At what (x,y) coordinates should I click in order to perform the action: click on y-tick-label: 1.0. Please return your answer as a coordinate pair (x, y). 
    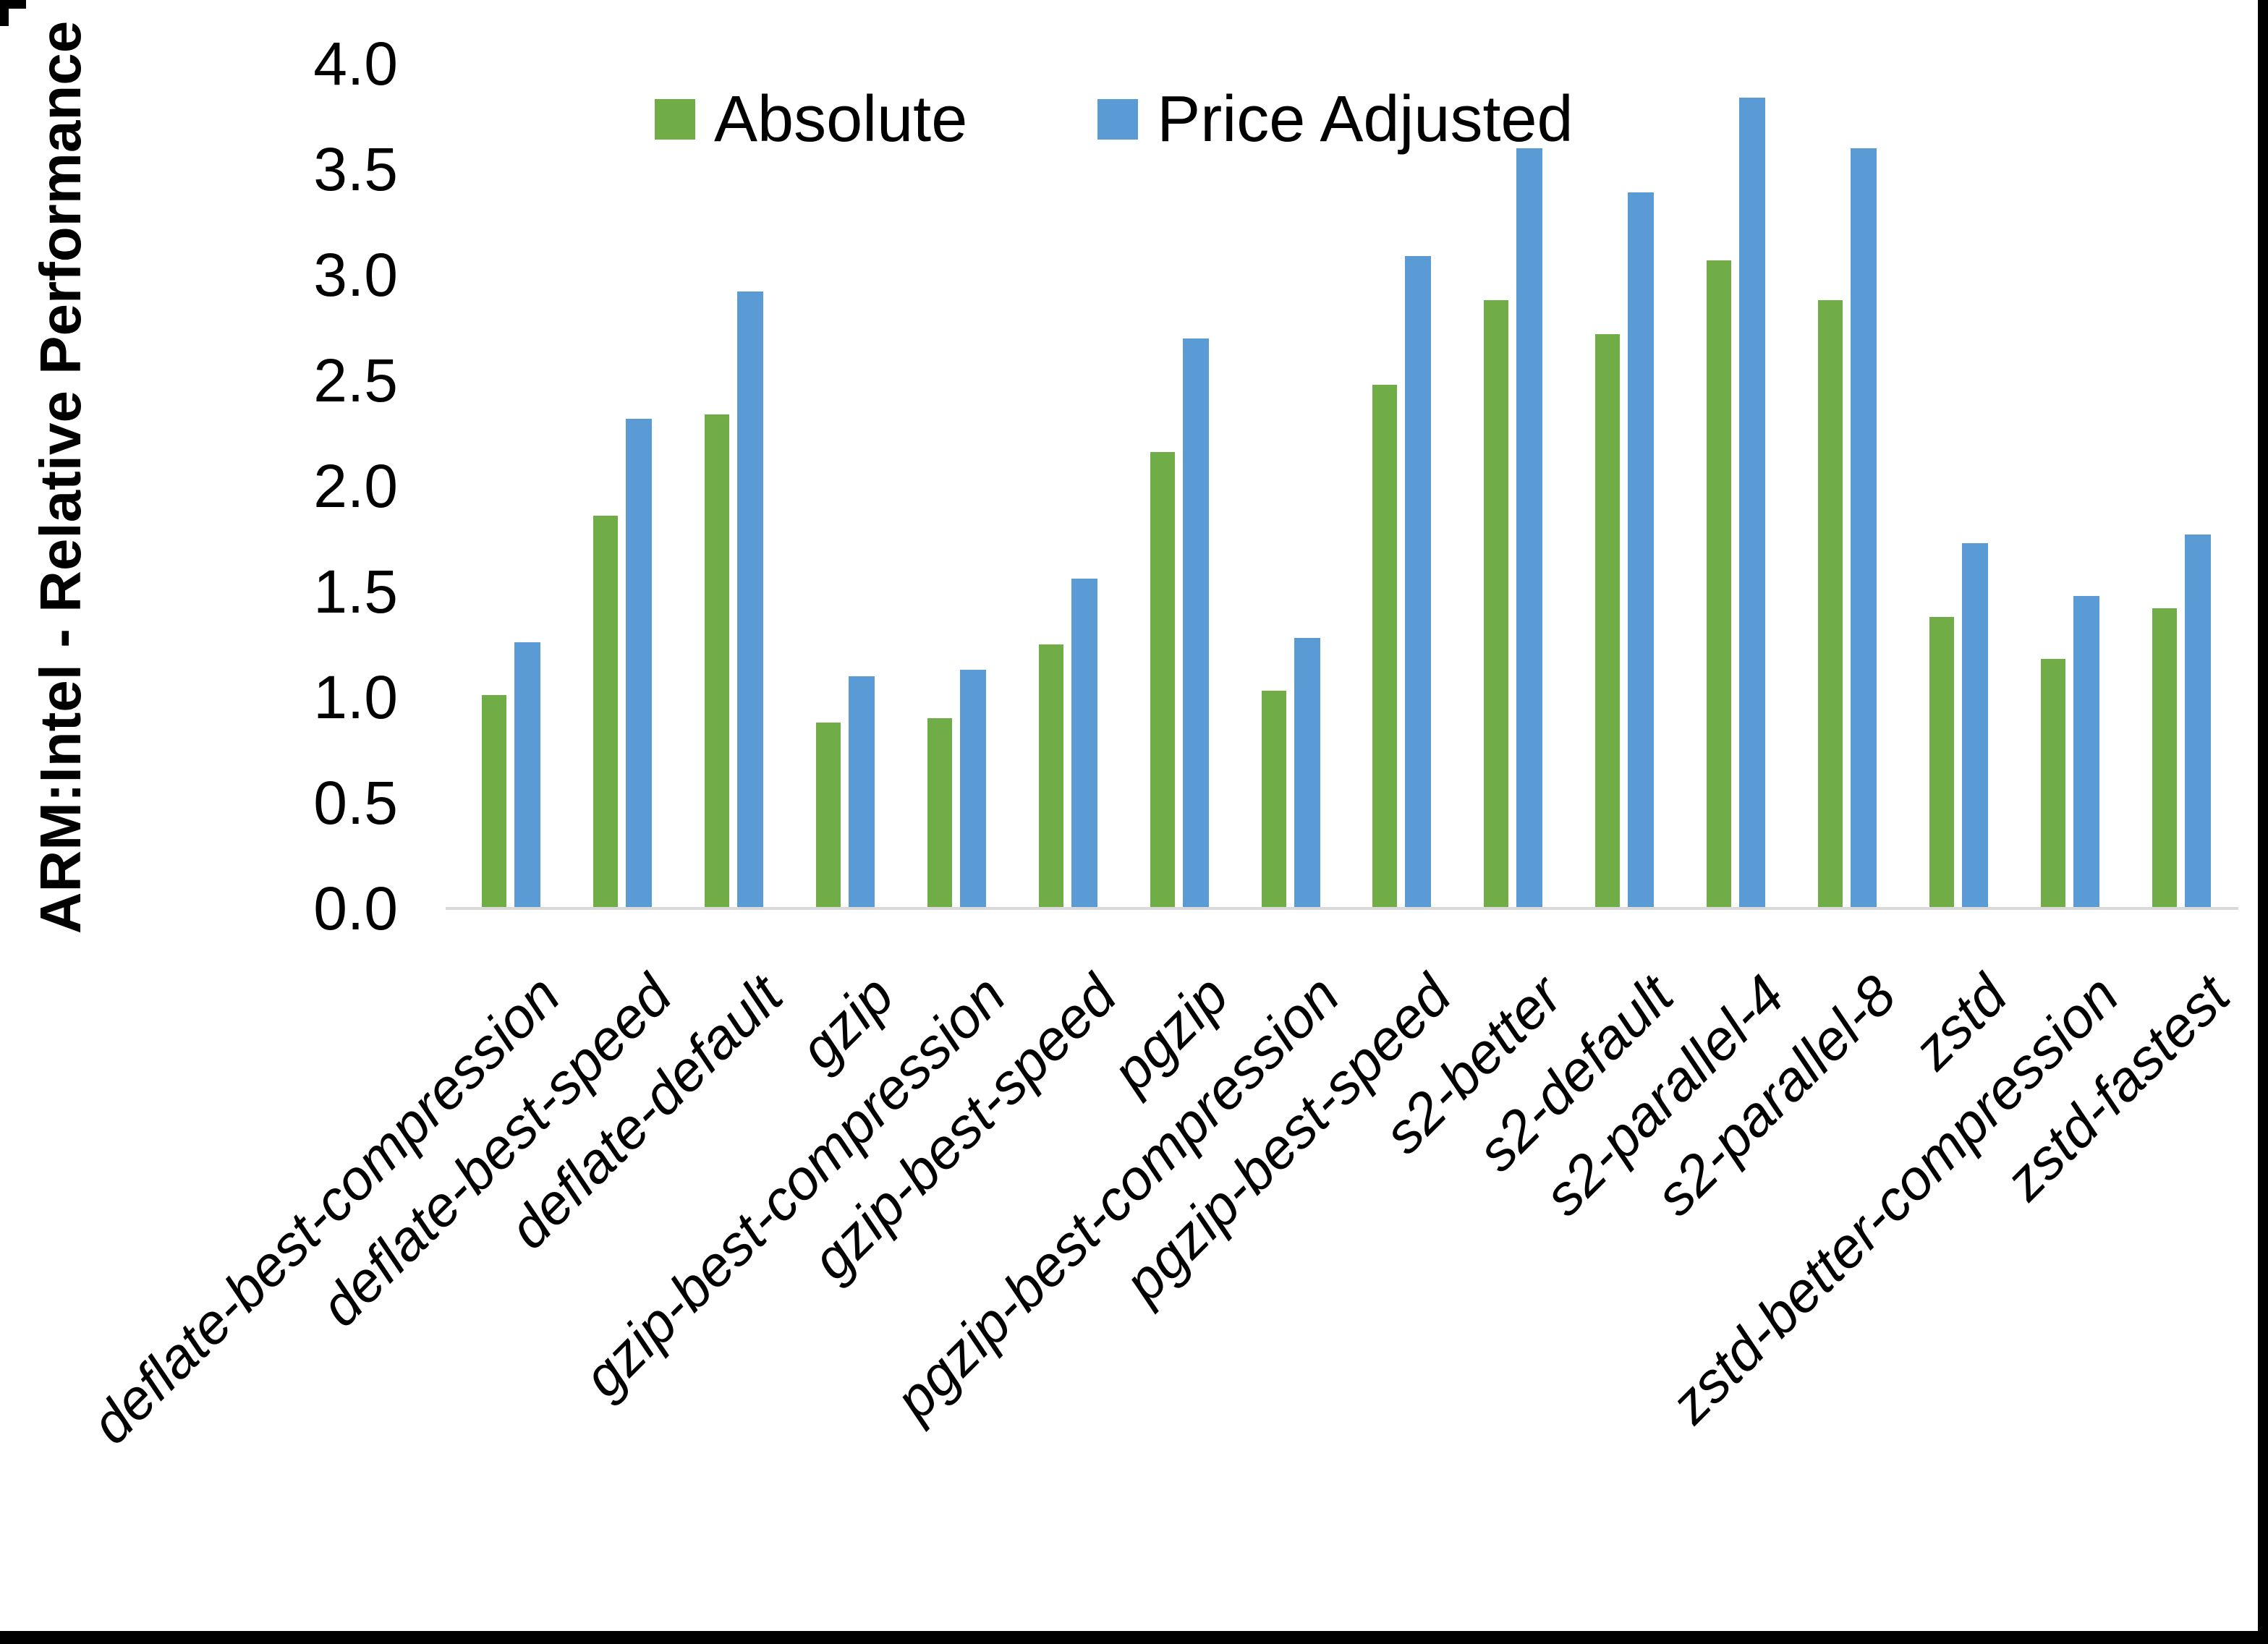
    Looking at the image, I should click on (355, 697).